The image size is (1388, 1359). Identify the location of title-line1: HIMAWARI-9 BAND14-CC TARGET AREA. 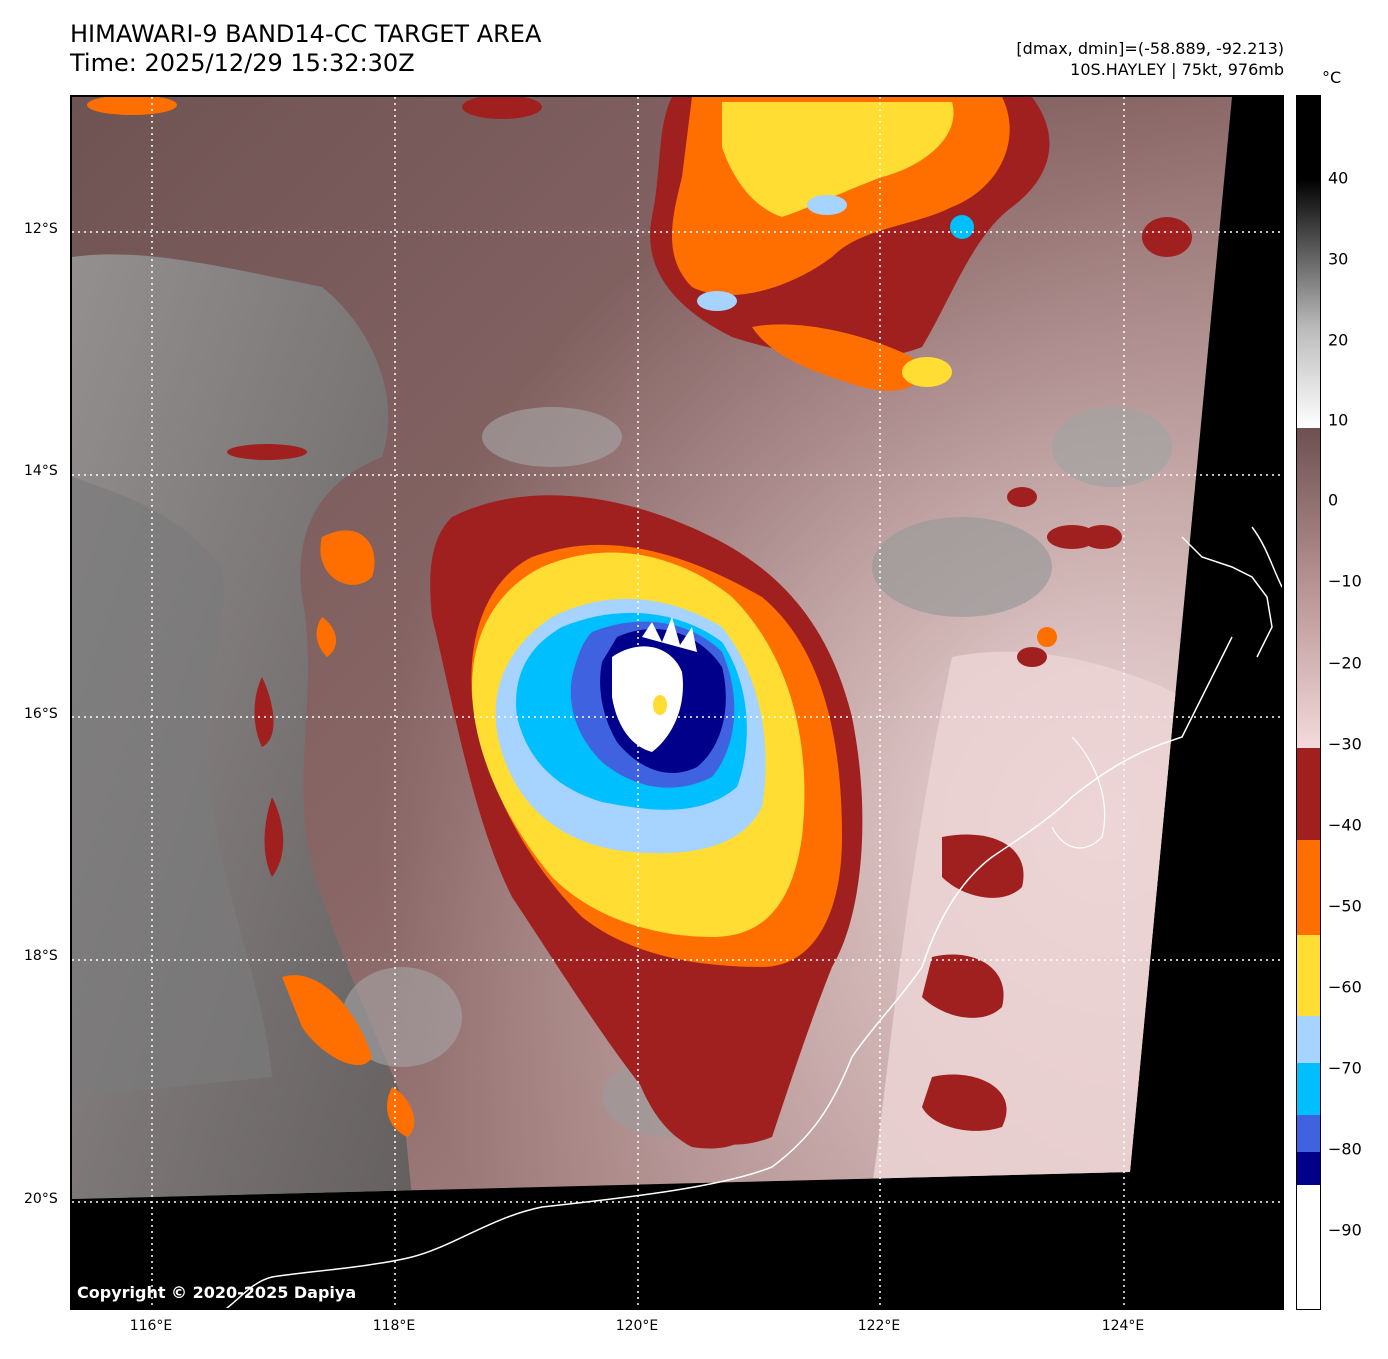
(306, 34).